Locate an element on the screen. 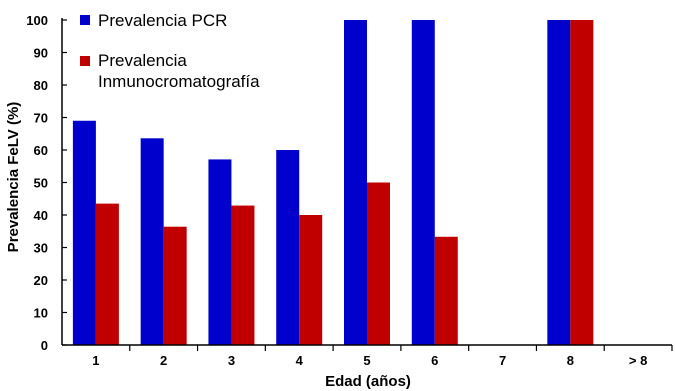 This screenshot has width=675, height=391. legend-swatch-pcr is located at coordinates (85, 20).